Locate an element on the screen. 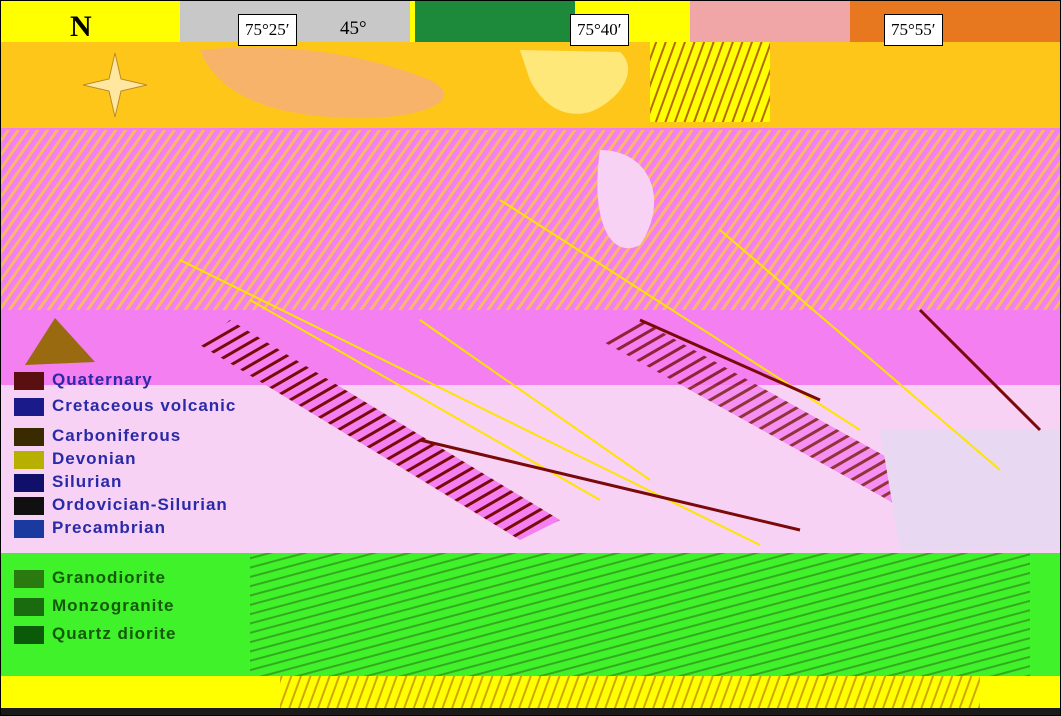 Image resolution: width=1061 pixels, height=716 pixels. legend-label-4: Devonian is located at coordinates (94, 458).